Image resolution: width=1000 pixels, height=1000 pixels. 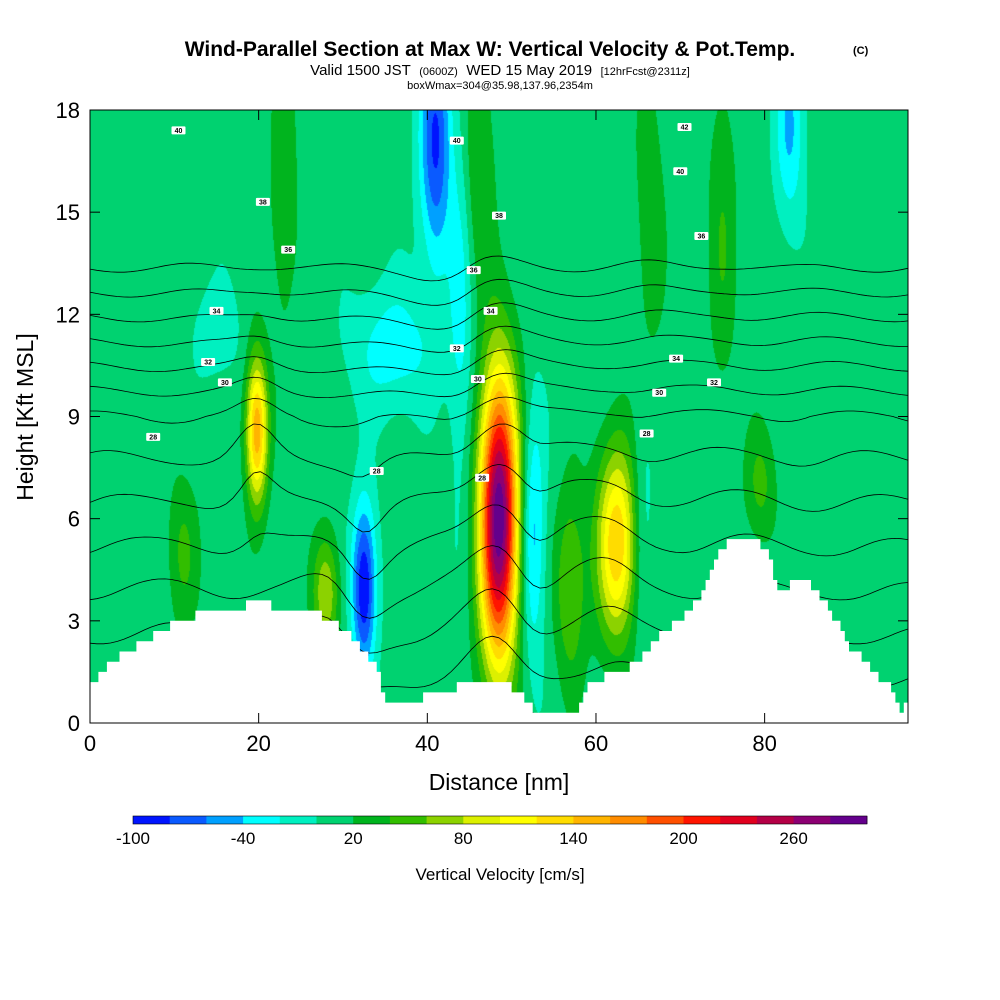 What do you see at coordinates (74, 621) in the screenshot?
I see `y-tick-label: 3` at bounding box center [74, 621].